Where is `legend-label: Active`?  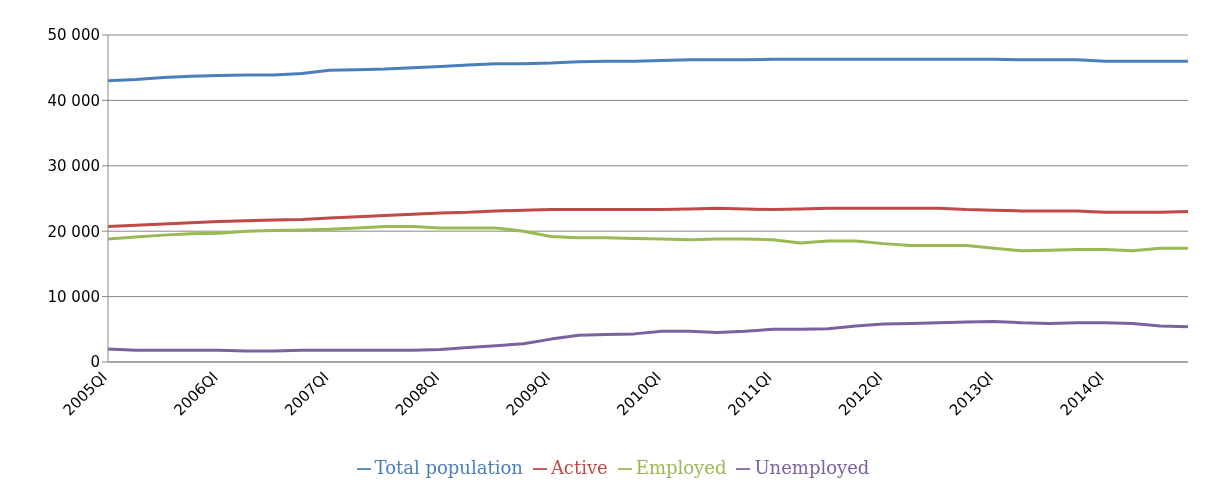 legend-label: Active is located at coordinates (579, 467).